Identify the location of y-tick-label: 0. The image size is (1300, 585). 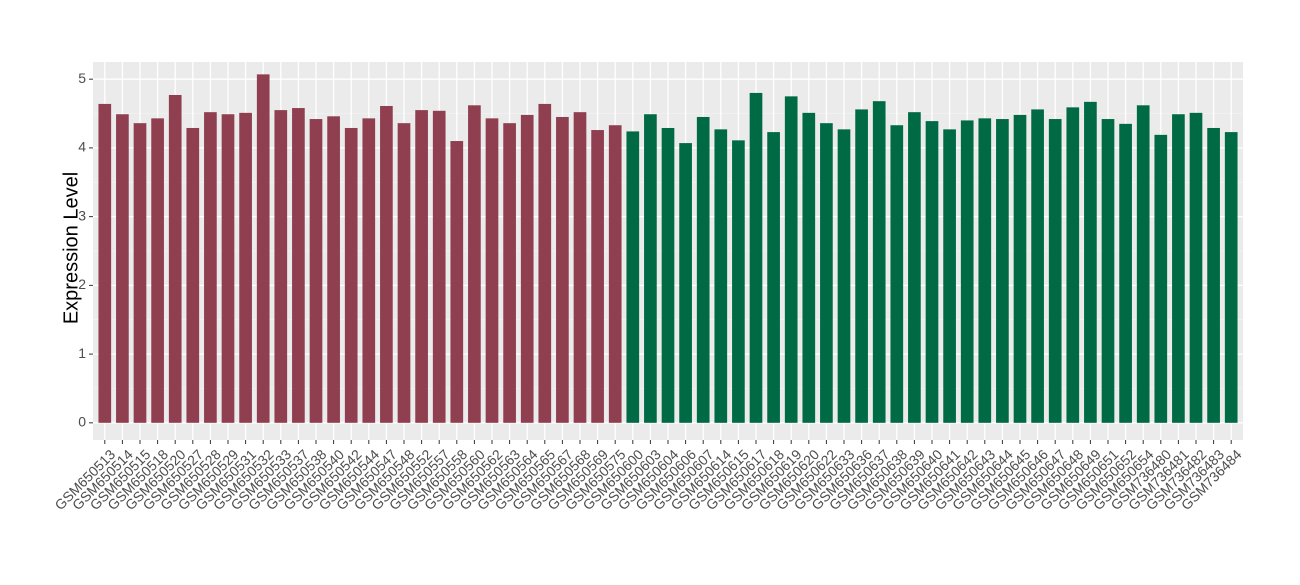
(82, 422).